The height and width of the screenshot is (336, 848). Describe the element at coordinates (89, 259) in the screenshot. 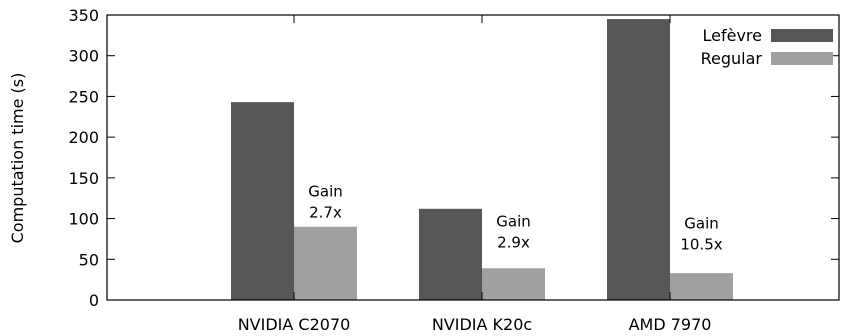

I see `y-tick-label: 50` at that location.